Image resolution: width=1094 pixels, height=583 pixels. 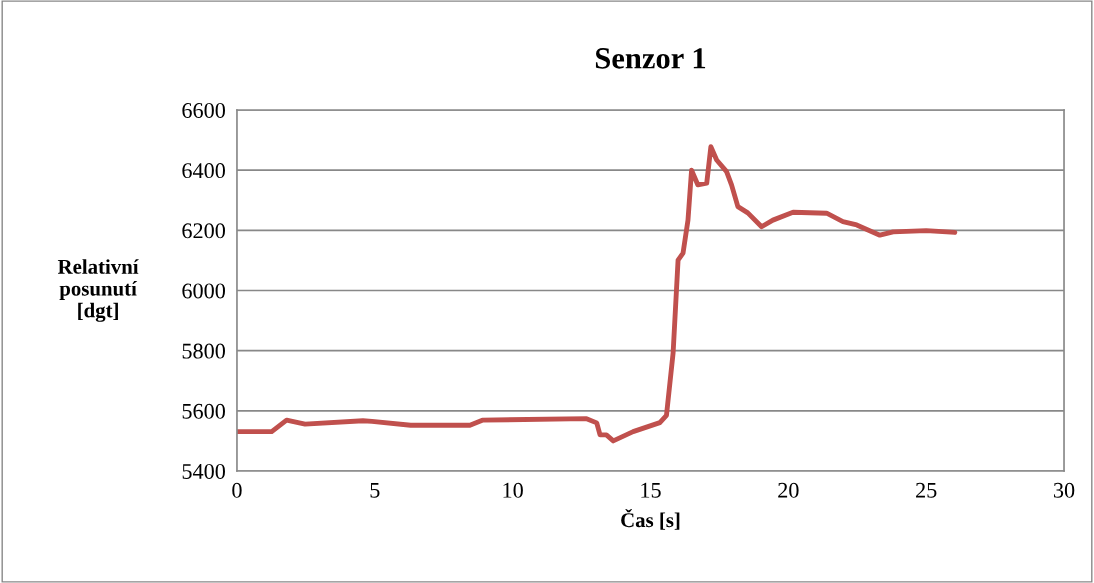 What do you see at coordinates (1064, 490) in the screenshot?
I see `x-tick-label: 30` at bounding box center [1064, 490].